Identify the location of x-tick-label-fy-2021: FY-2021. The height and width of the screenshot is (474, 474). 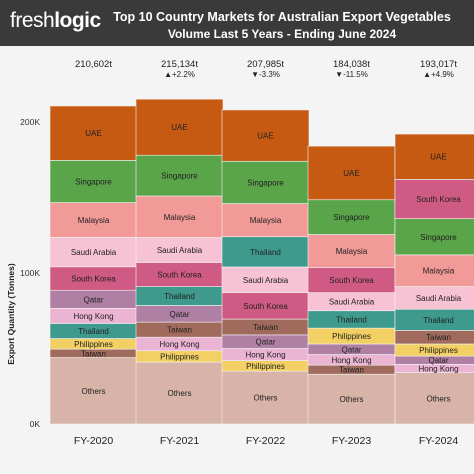
(179, 441).